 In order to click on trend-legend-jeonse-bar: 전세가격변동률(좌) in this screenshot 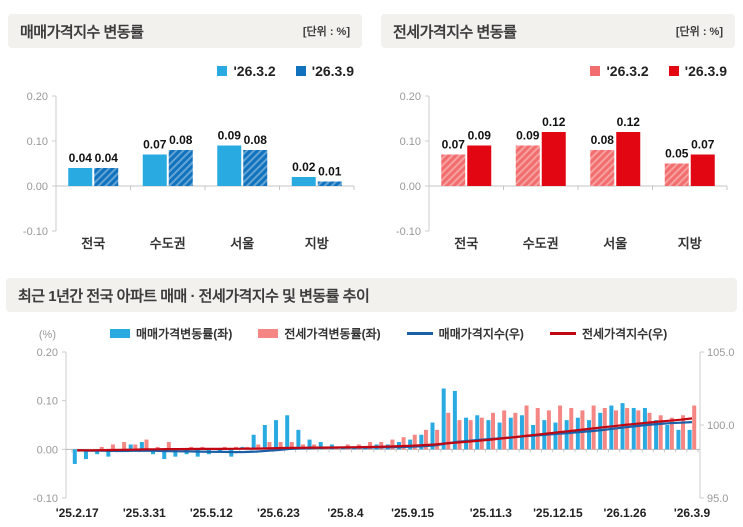, I will do `click(319, 333)`.